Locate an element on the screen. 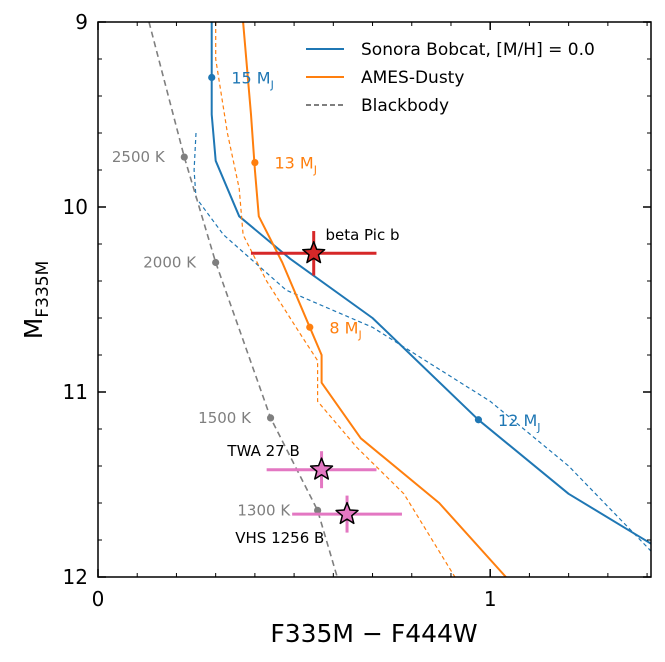 The width and height of the screenshot is (665, 662). object-label-0: beta Pic b is located at coordinates (362, 235).